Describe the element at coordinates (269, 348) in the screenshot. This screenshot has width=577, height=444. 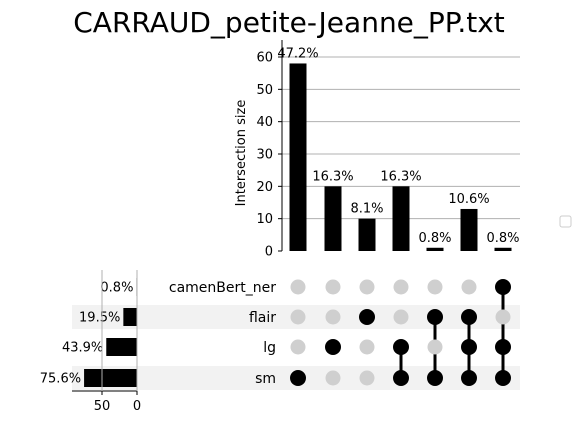
I see `set-name-label: lg` at that location.